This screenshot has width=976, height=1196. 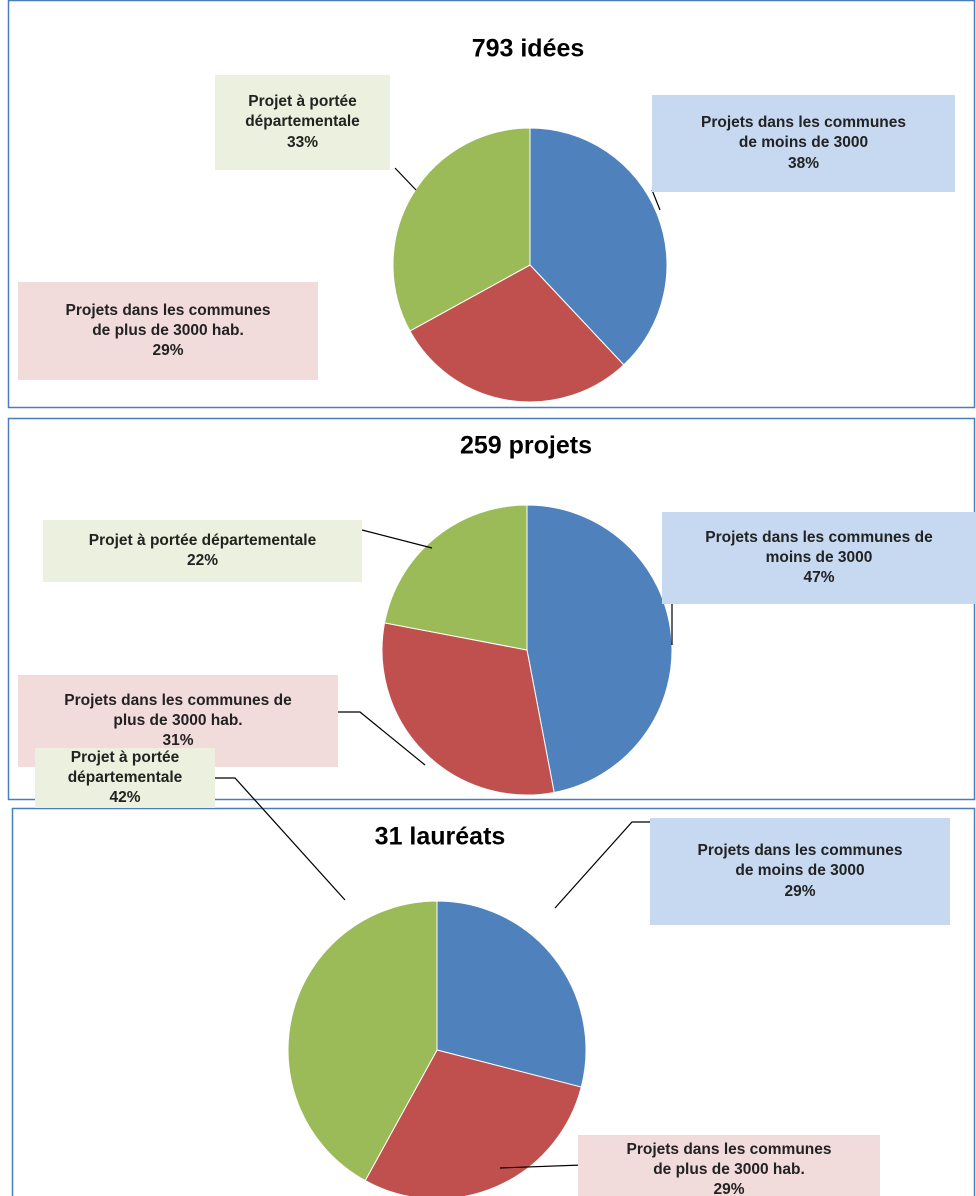 I want to click on chart-title: 31 lauréats, so click(x=440, y=837).